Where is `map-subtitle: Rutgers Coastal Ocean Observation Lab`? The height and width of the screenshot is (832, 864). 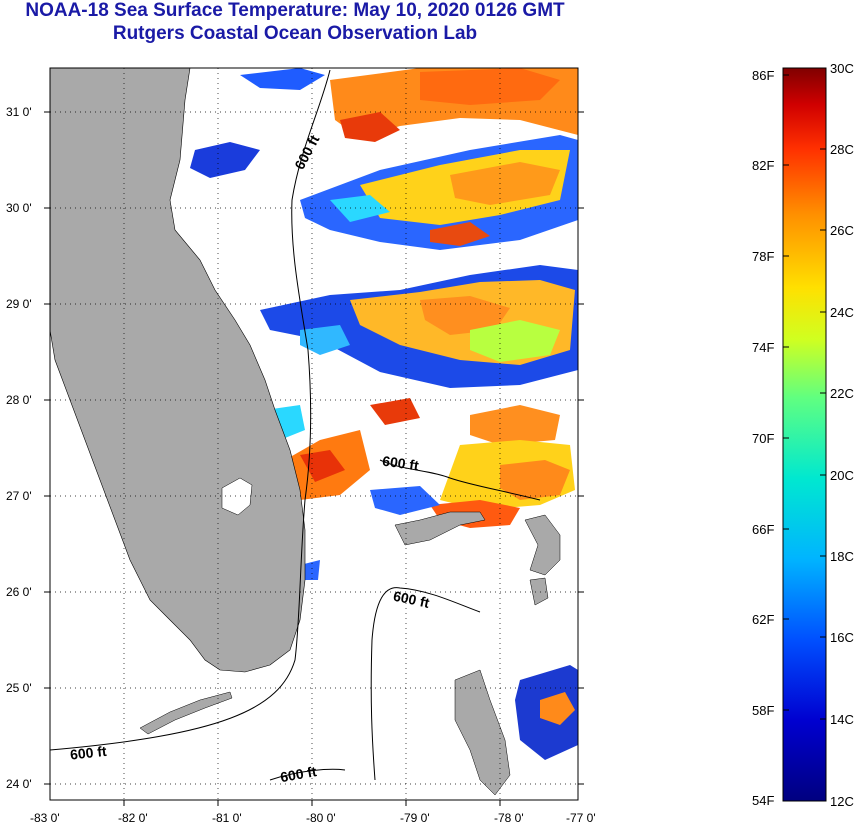
map-subtitle: Rutgers Coastal Ocean Observation Lab is located at coordinates (295, 33).